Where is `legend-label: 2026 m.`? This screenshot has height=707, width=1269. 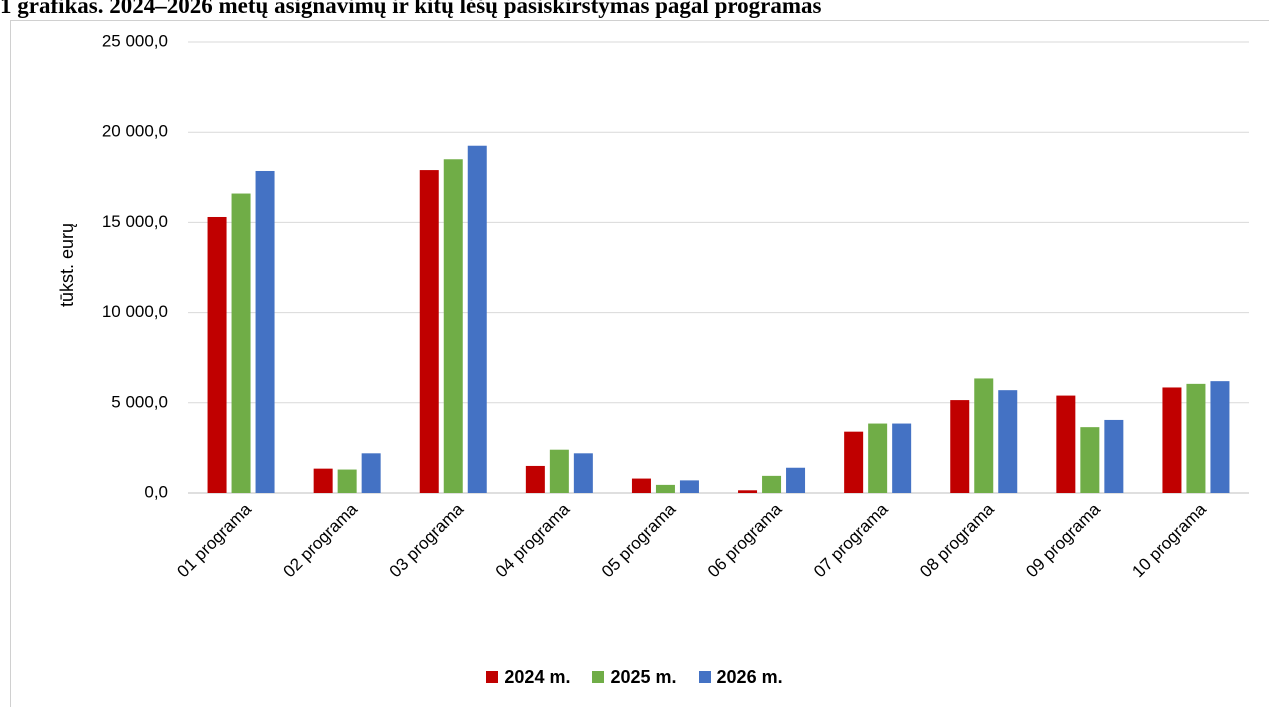
legend-label: 2026 m. is located at coordinates (749, 676).